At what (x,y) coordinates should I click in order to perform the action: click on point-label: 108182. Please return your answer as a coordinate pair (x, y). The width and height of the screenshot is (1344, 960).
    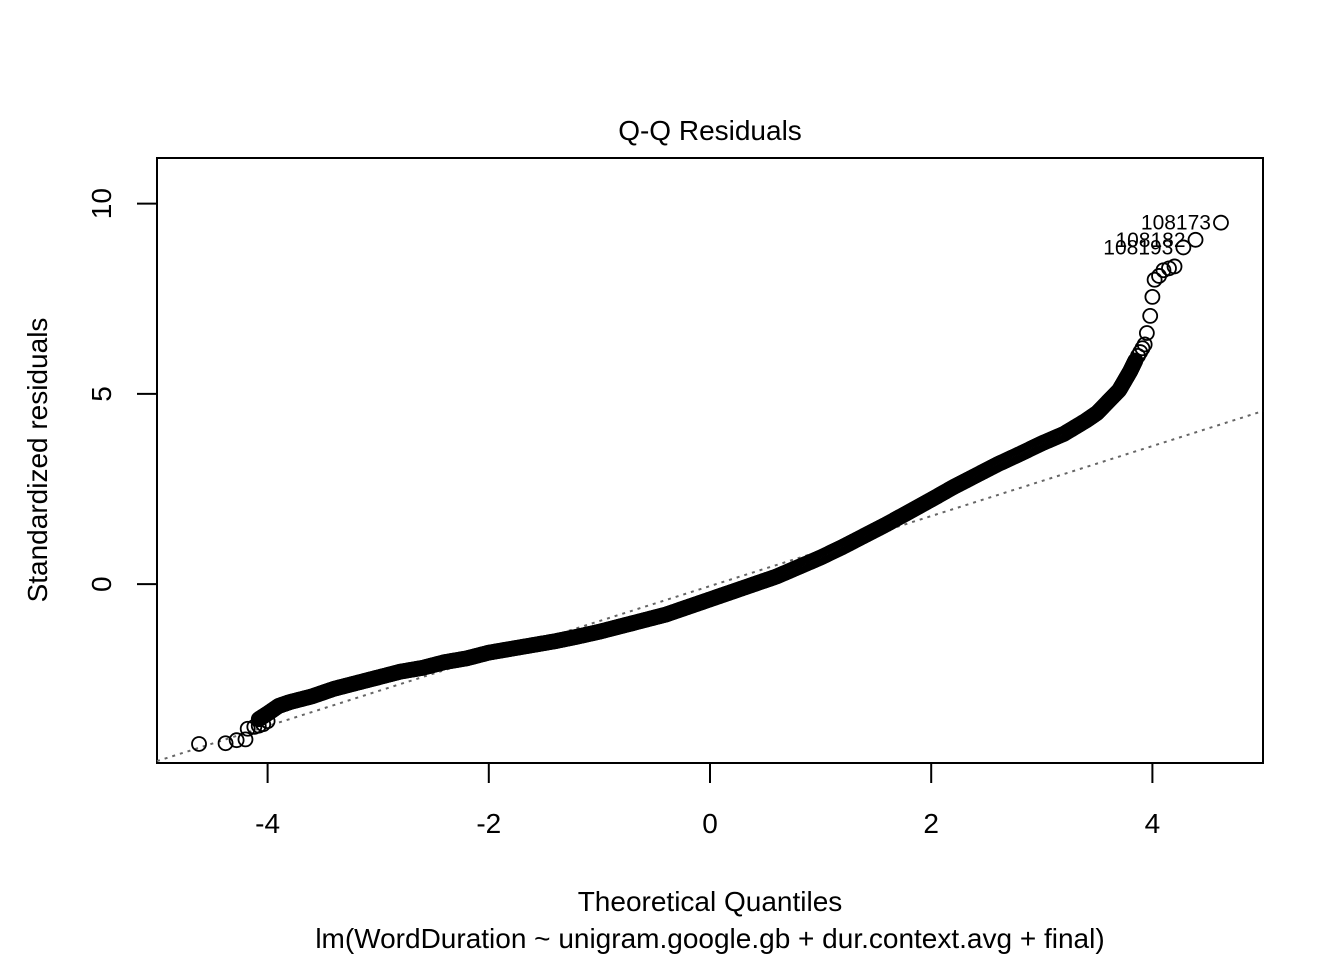
    Looking at the image, I should click on (1150, 240).